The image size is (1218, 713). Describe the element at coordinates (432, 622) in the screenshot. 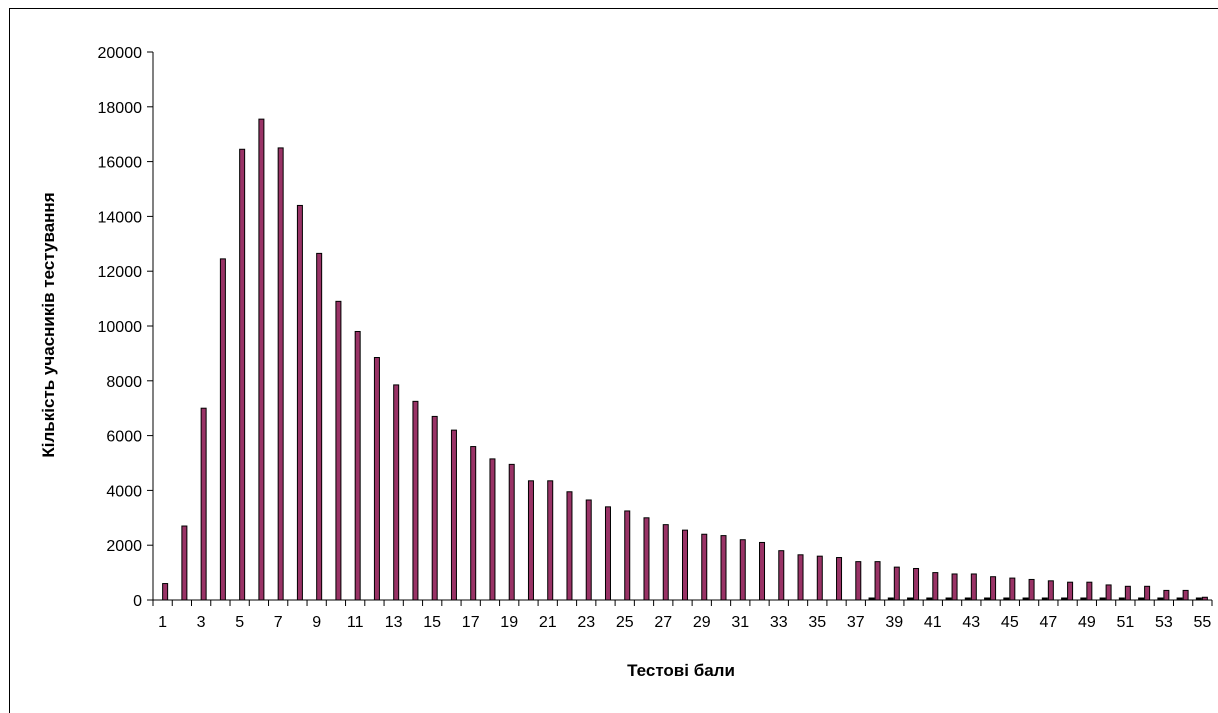

I see `x-tick-label: 15` at that location.